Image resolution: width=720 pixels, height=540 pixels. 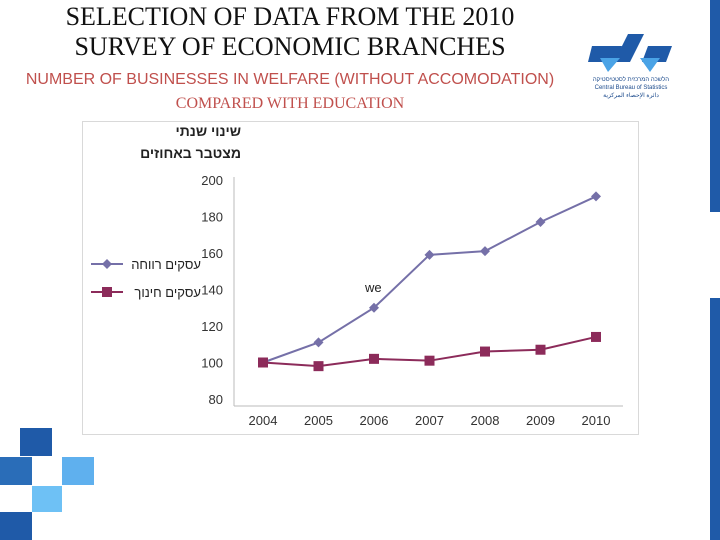 I want to click on x-tick-label: 2008, so click(x=485, y=420).